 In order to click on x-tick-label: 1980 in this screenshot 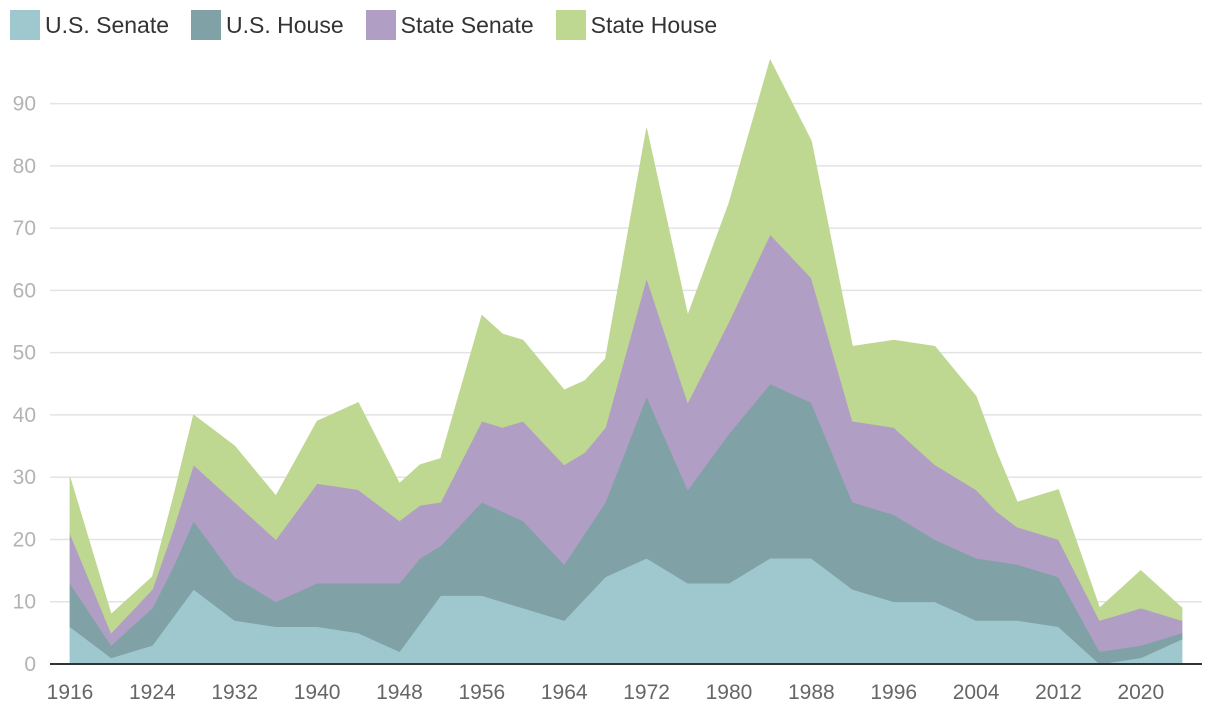, I will do `click(729, 692)`.